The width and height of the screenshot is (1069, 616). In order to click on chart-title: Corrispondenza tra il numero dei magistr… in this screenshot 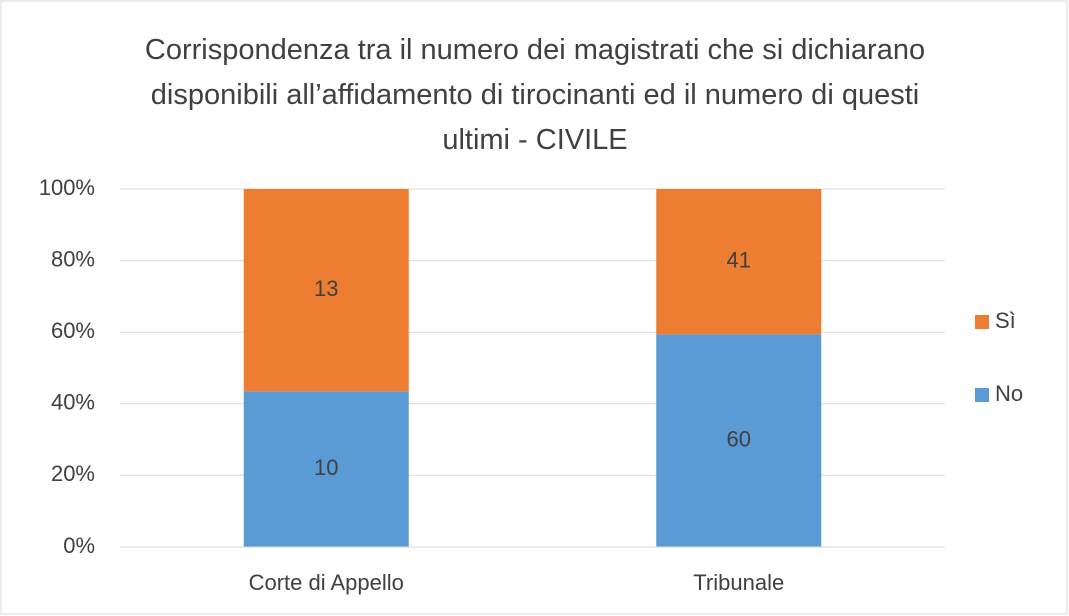, I will do `click(535, 95)`.